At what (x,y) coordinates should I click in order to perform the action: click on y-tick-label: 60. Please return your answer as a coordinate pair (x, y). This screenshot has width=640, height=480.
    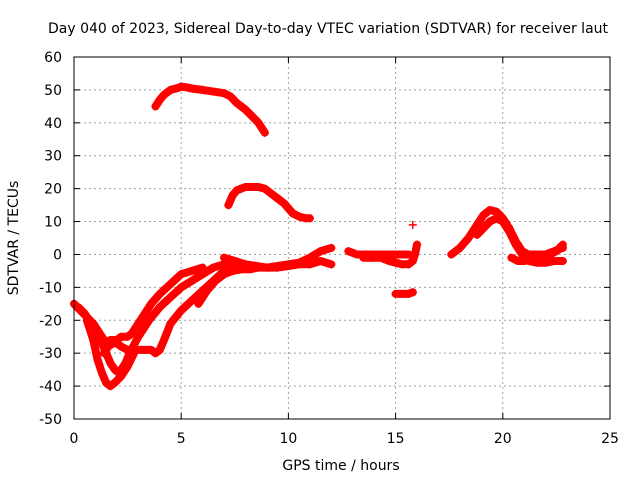
    Looking at the image, I should click on (53, 58).